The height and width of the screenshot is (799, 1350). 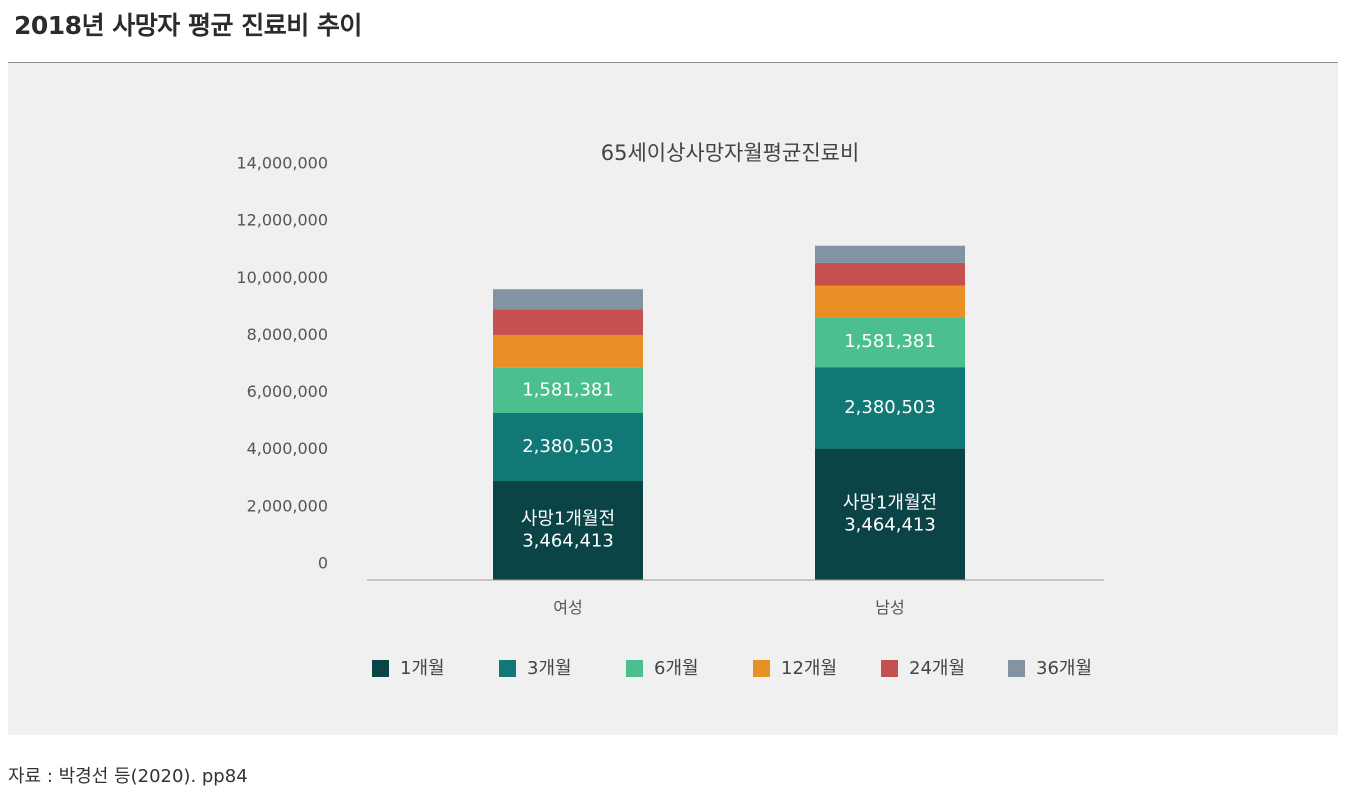 What do you see at coordinates (282, 220) in the screenshot?
I see `y-tick-label: 12,000,000` at bounding box center [282, 220].